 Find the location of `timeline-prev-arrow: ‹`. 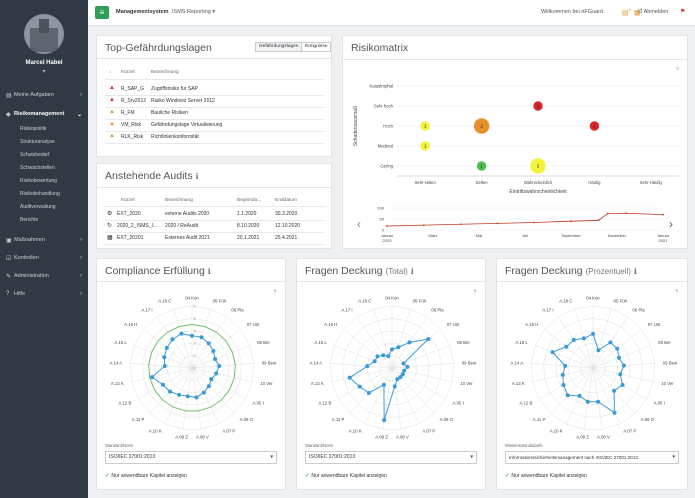

timeline-prev-arrow: ‹ is located at coordinates (359, 224).